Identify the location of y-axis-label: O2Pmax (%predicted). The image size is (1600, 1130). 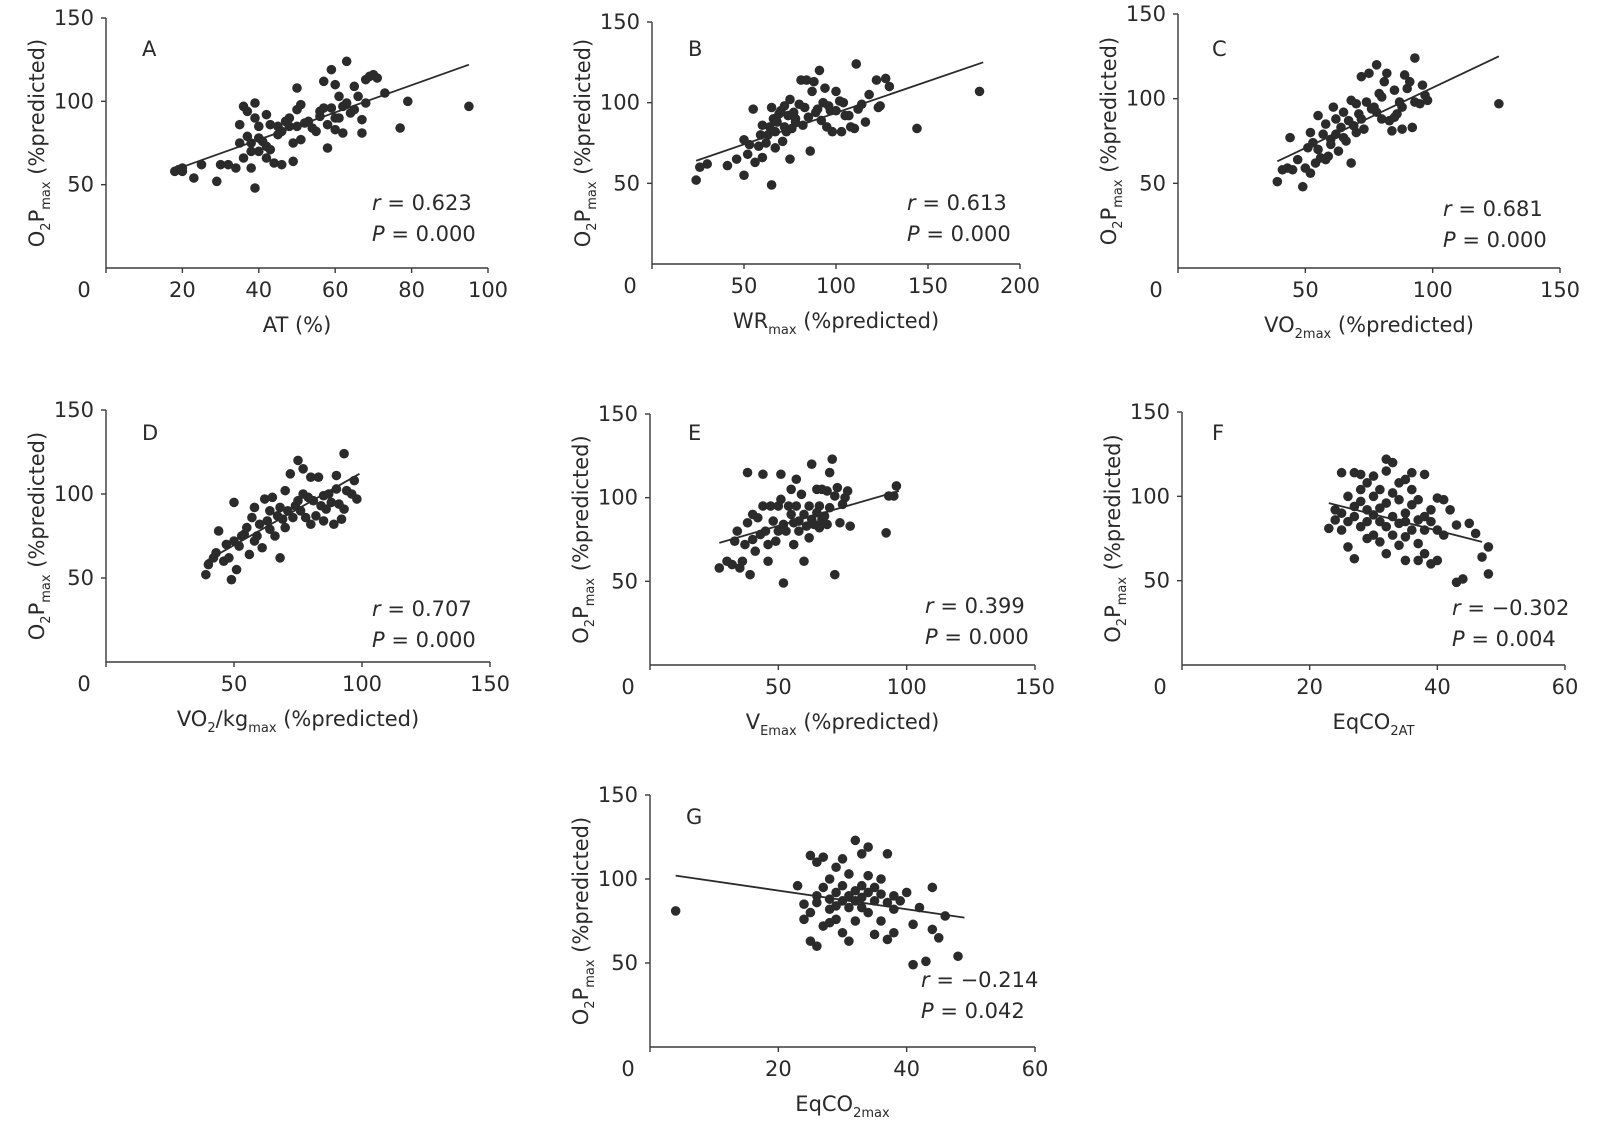
(1111, 141).